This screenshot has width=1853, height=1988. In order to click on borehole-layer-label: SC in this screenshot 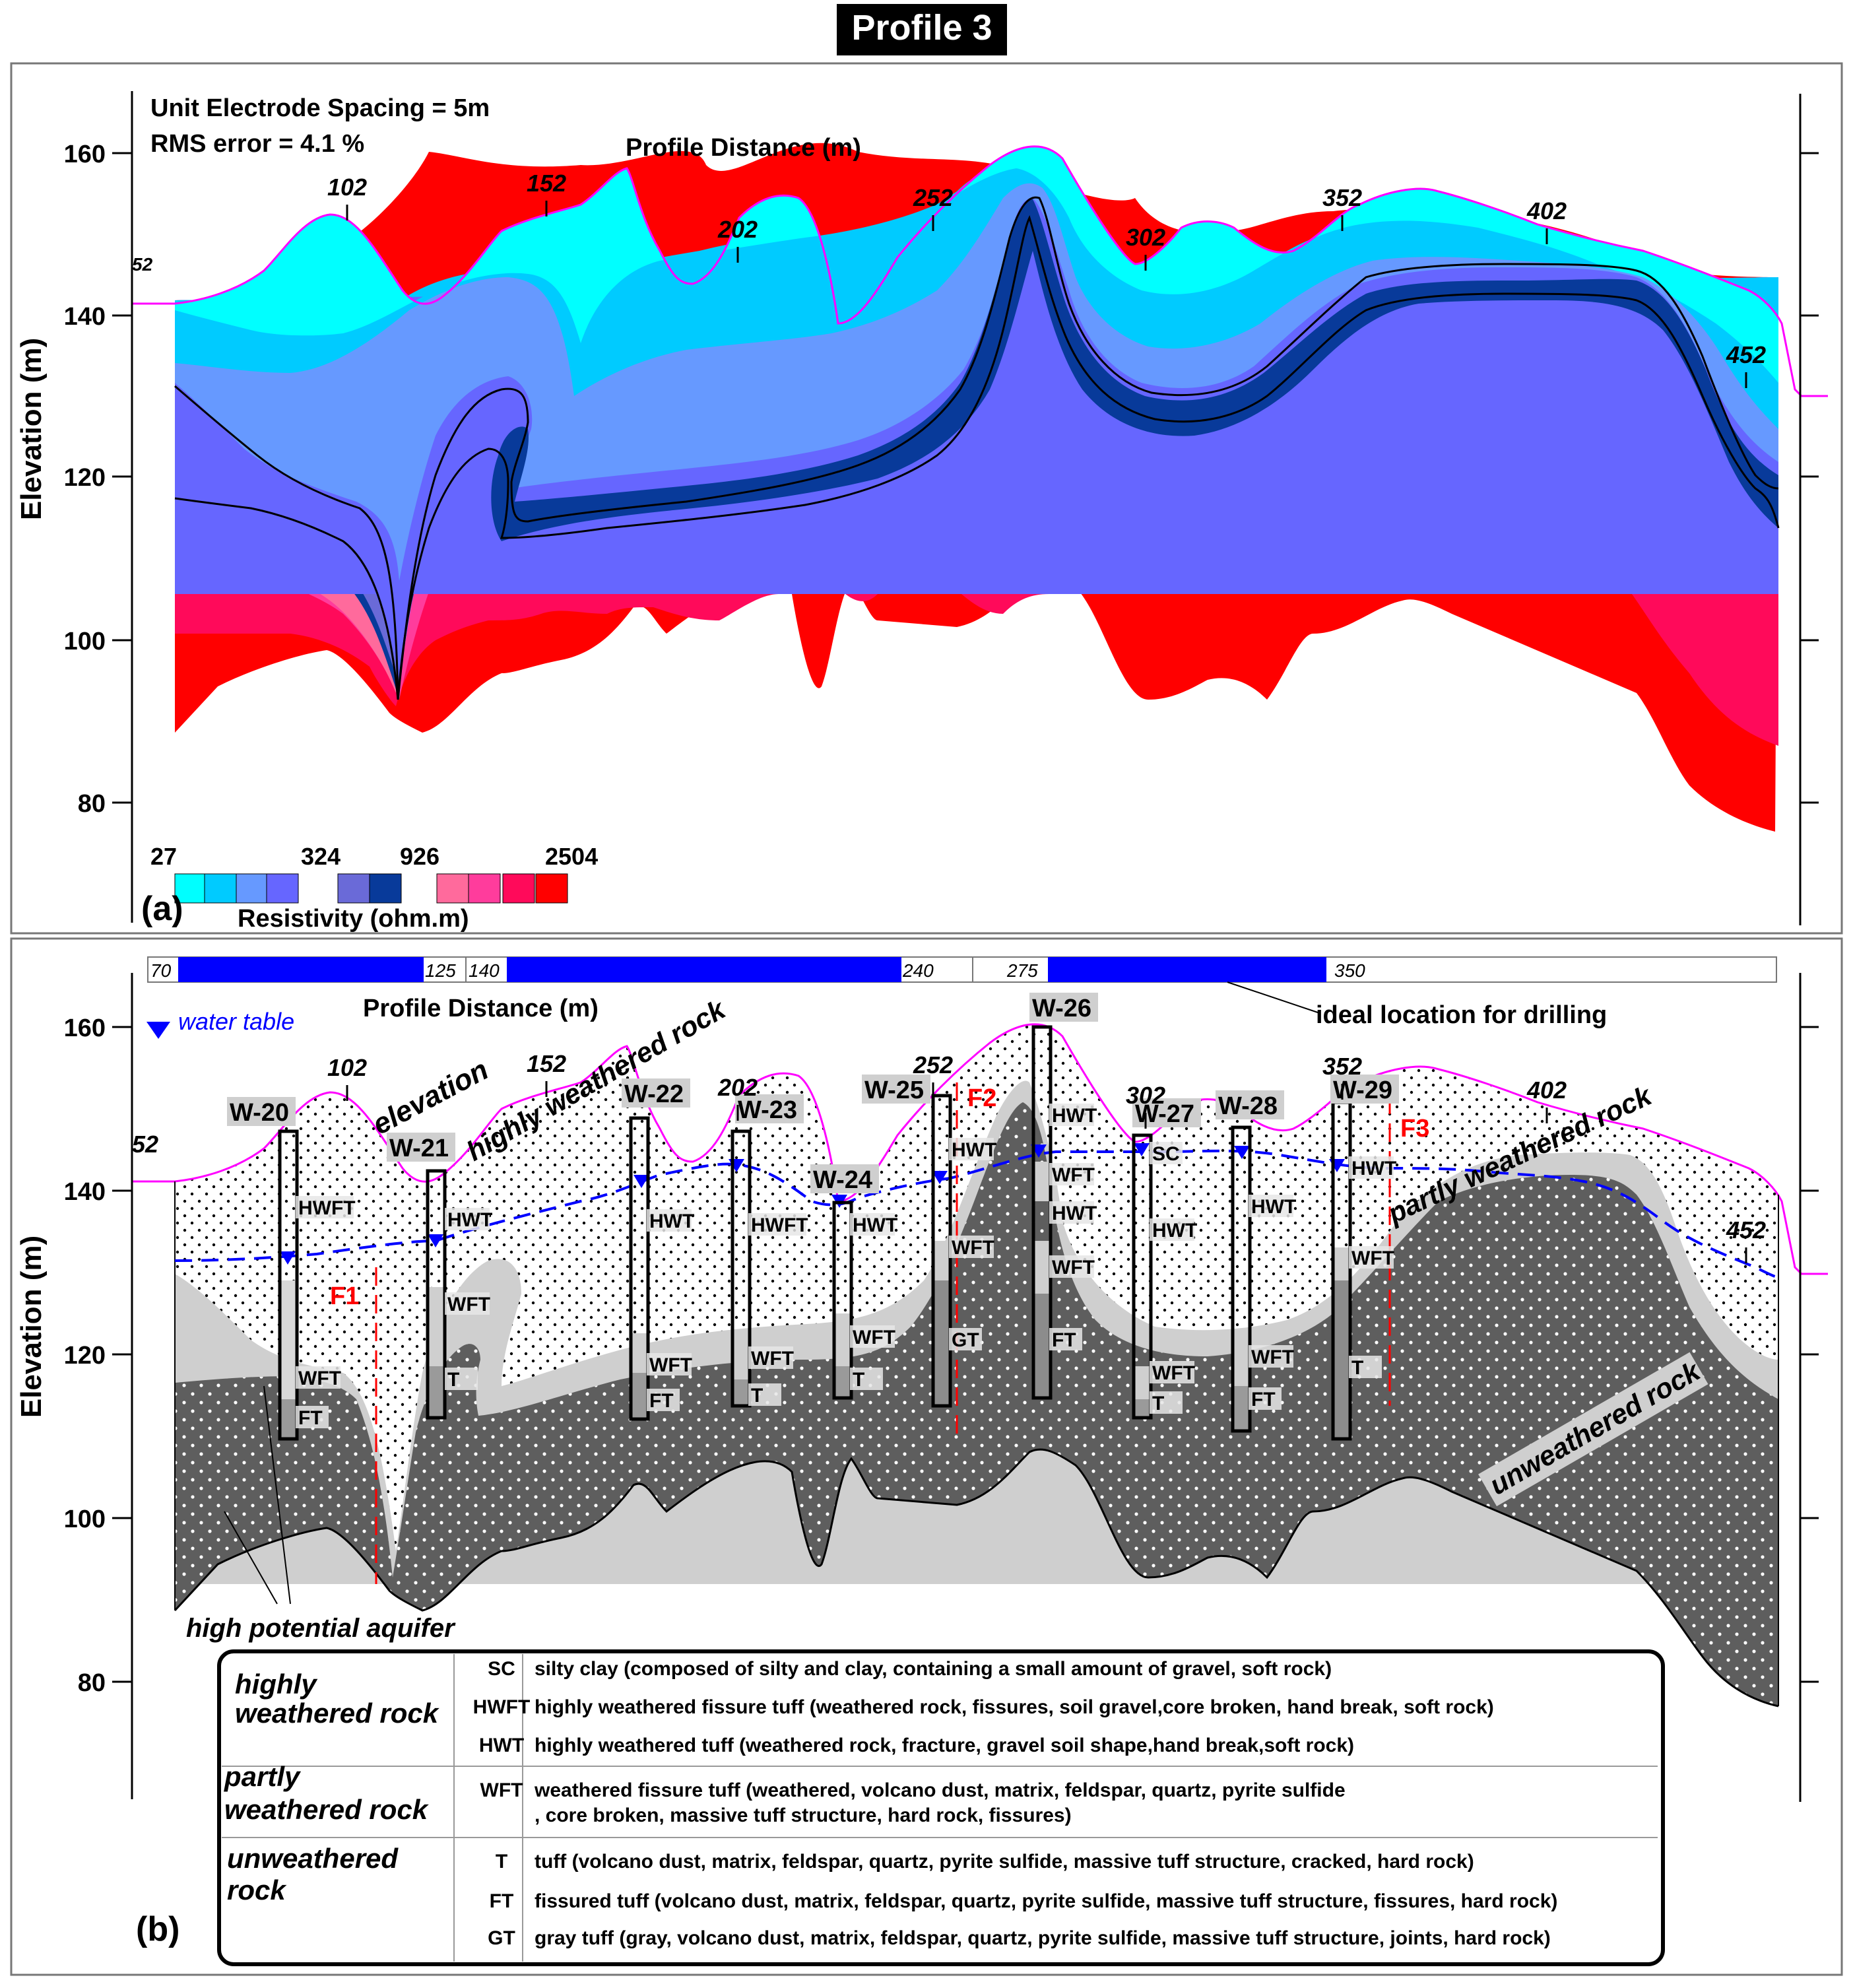, I will do `click(1166, 1154)`.